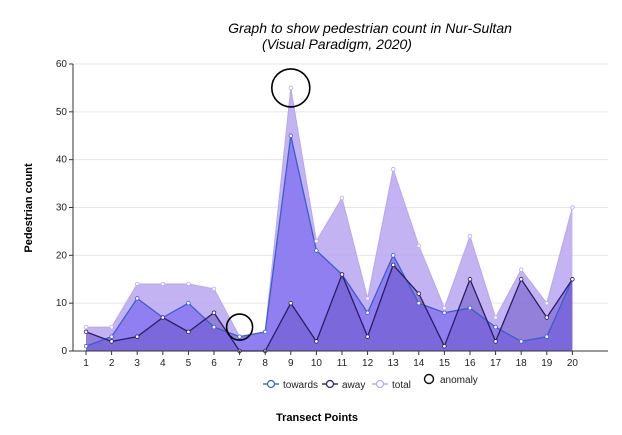 This screenshot has width=622, height=435. I want to click on legend-label-total: total, so click(401, 385).